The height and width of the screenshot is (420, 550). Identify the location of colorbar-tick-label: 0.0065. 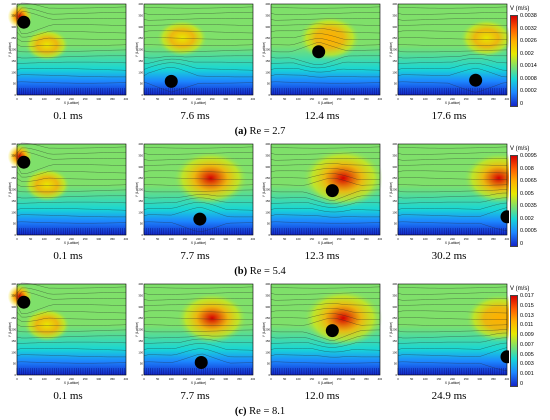
(528, 181).